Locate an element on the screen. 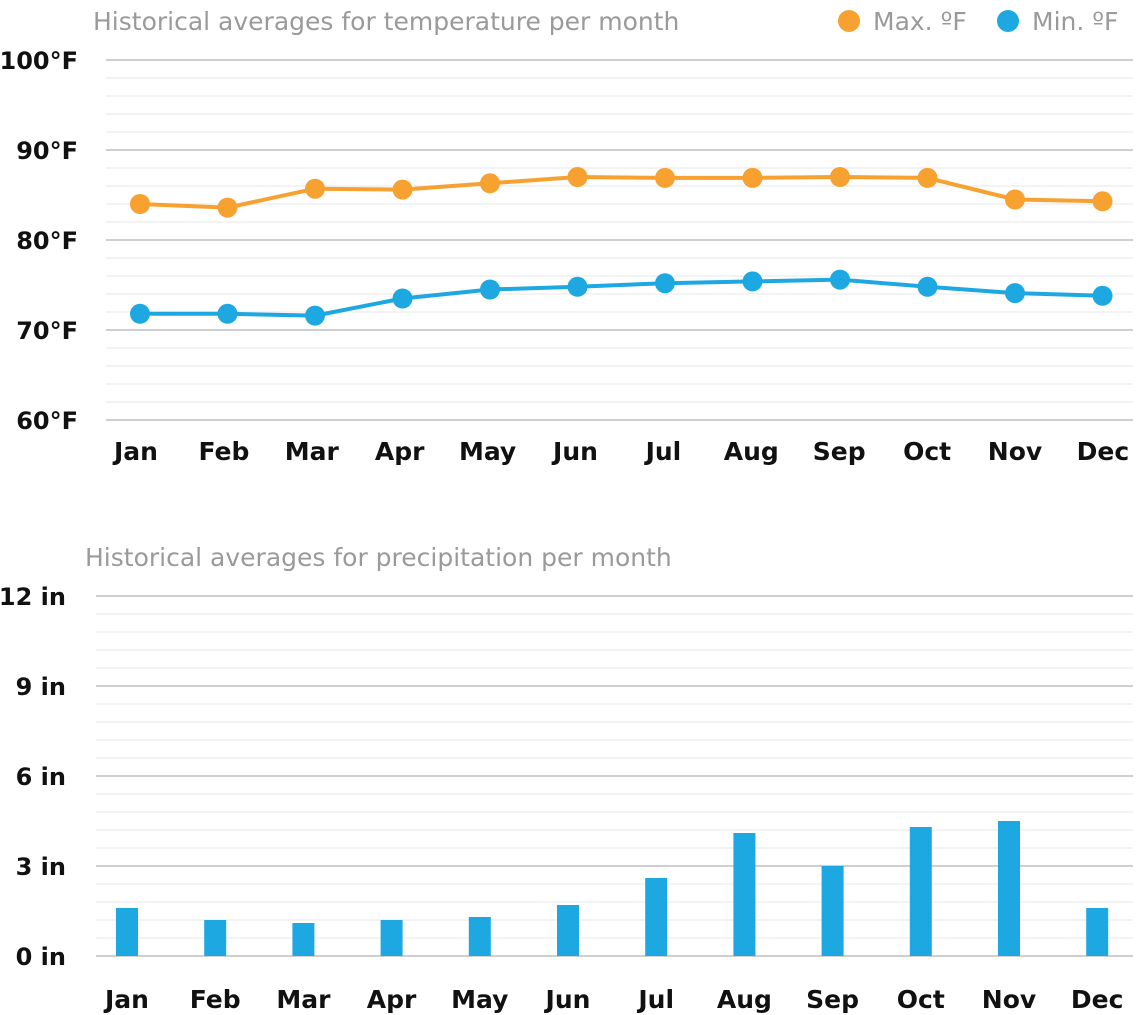 This screenshot has height=1015, width=1136. legend-max-label: Max. ºF is located at coordinates (920, 21).